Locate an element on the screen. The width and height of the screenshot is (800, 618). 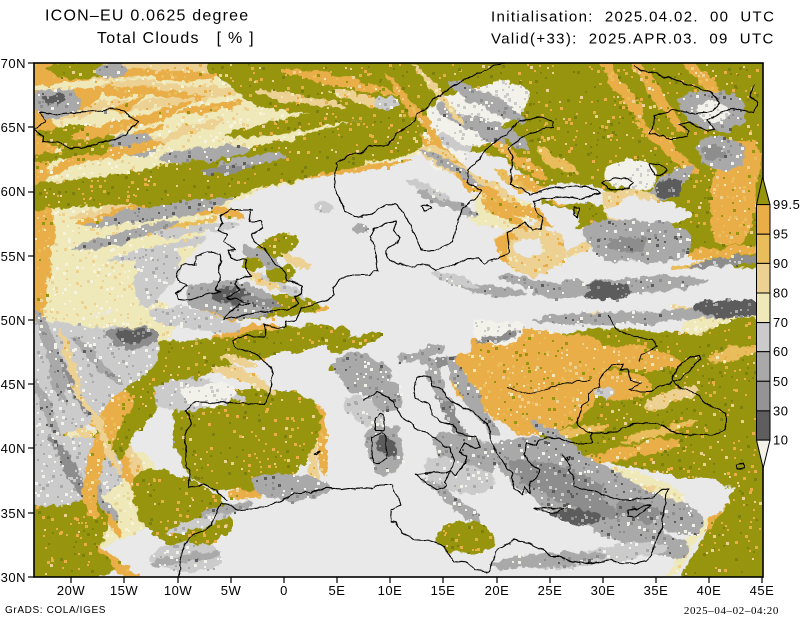
svg-text: 80 is located at coordinates (780, 293).